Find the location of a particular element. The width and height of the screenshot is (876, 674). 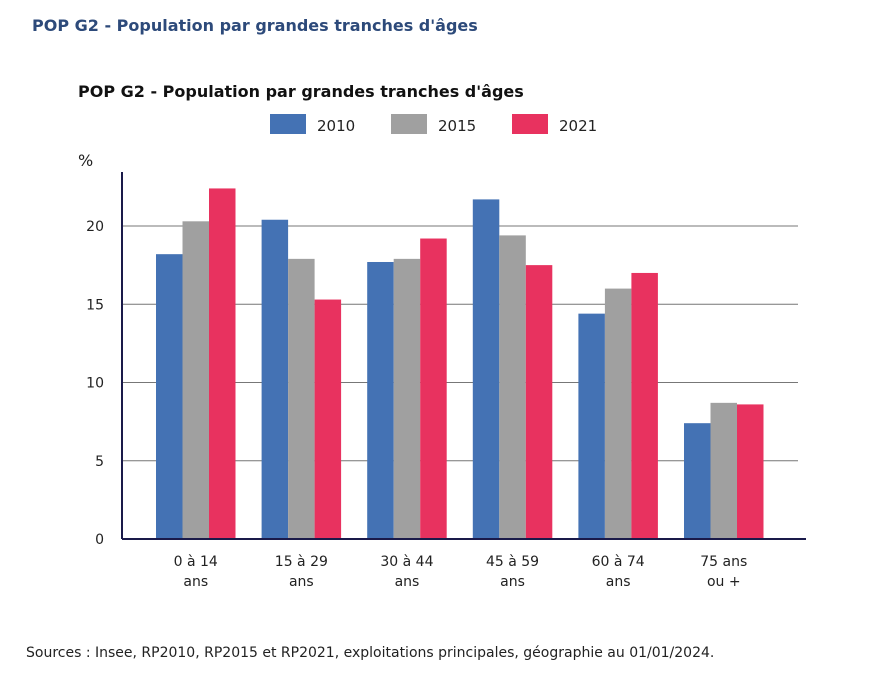

y-tick-label: 20 is located at coordinates (95, 227).